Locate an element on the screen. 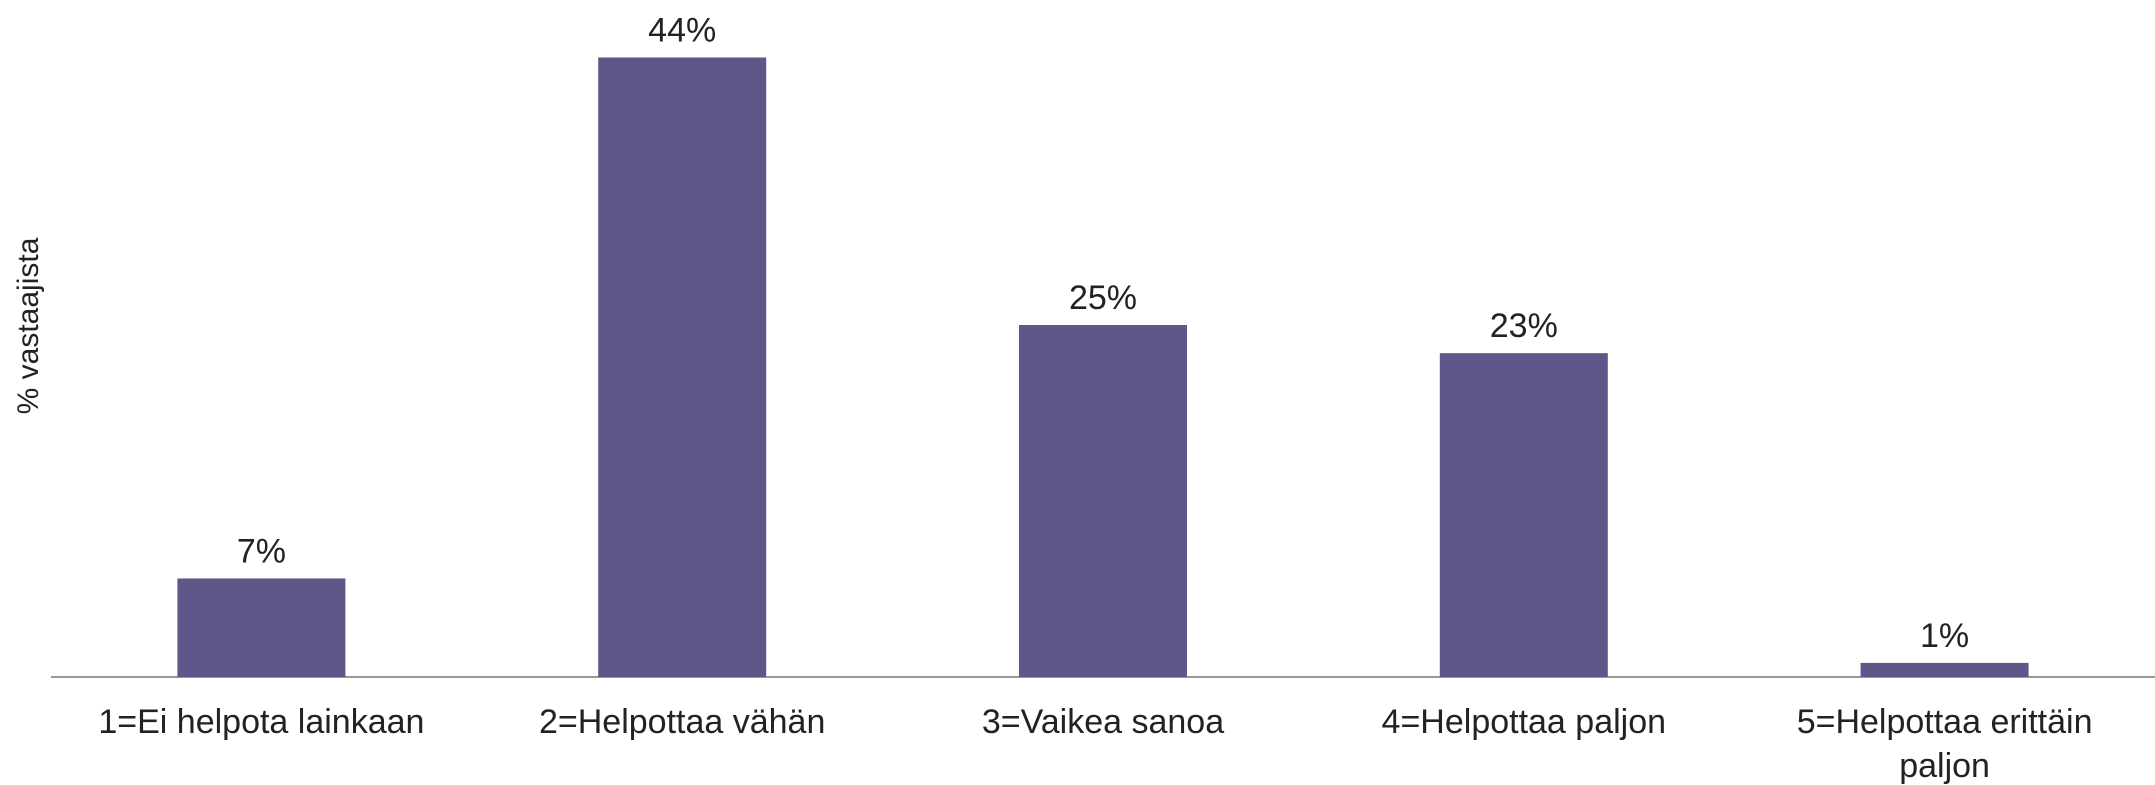 Image resolution: width=2155 pixels, height=785 pixels. value-label: 44% is located at coordinates (682, 30).